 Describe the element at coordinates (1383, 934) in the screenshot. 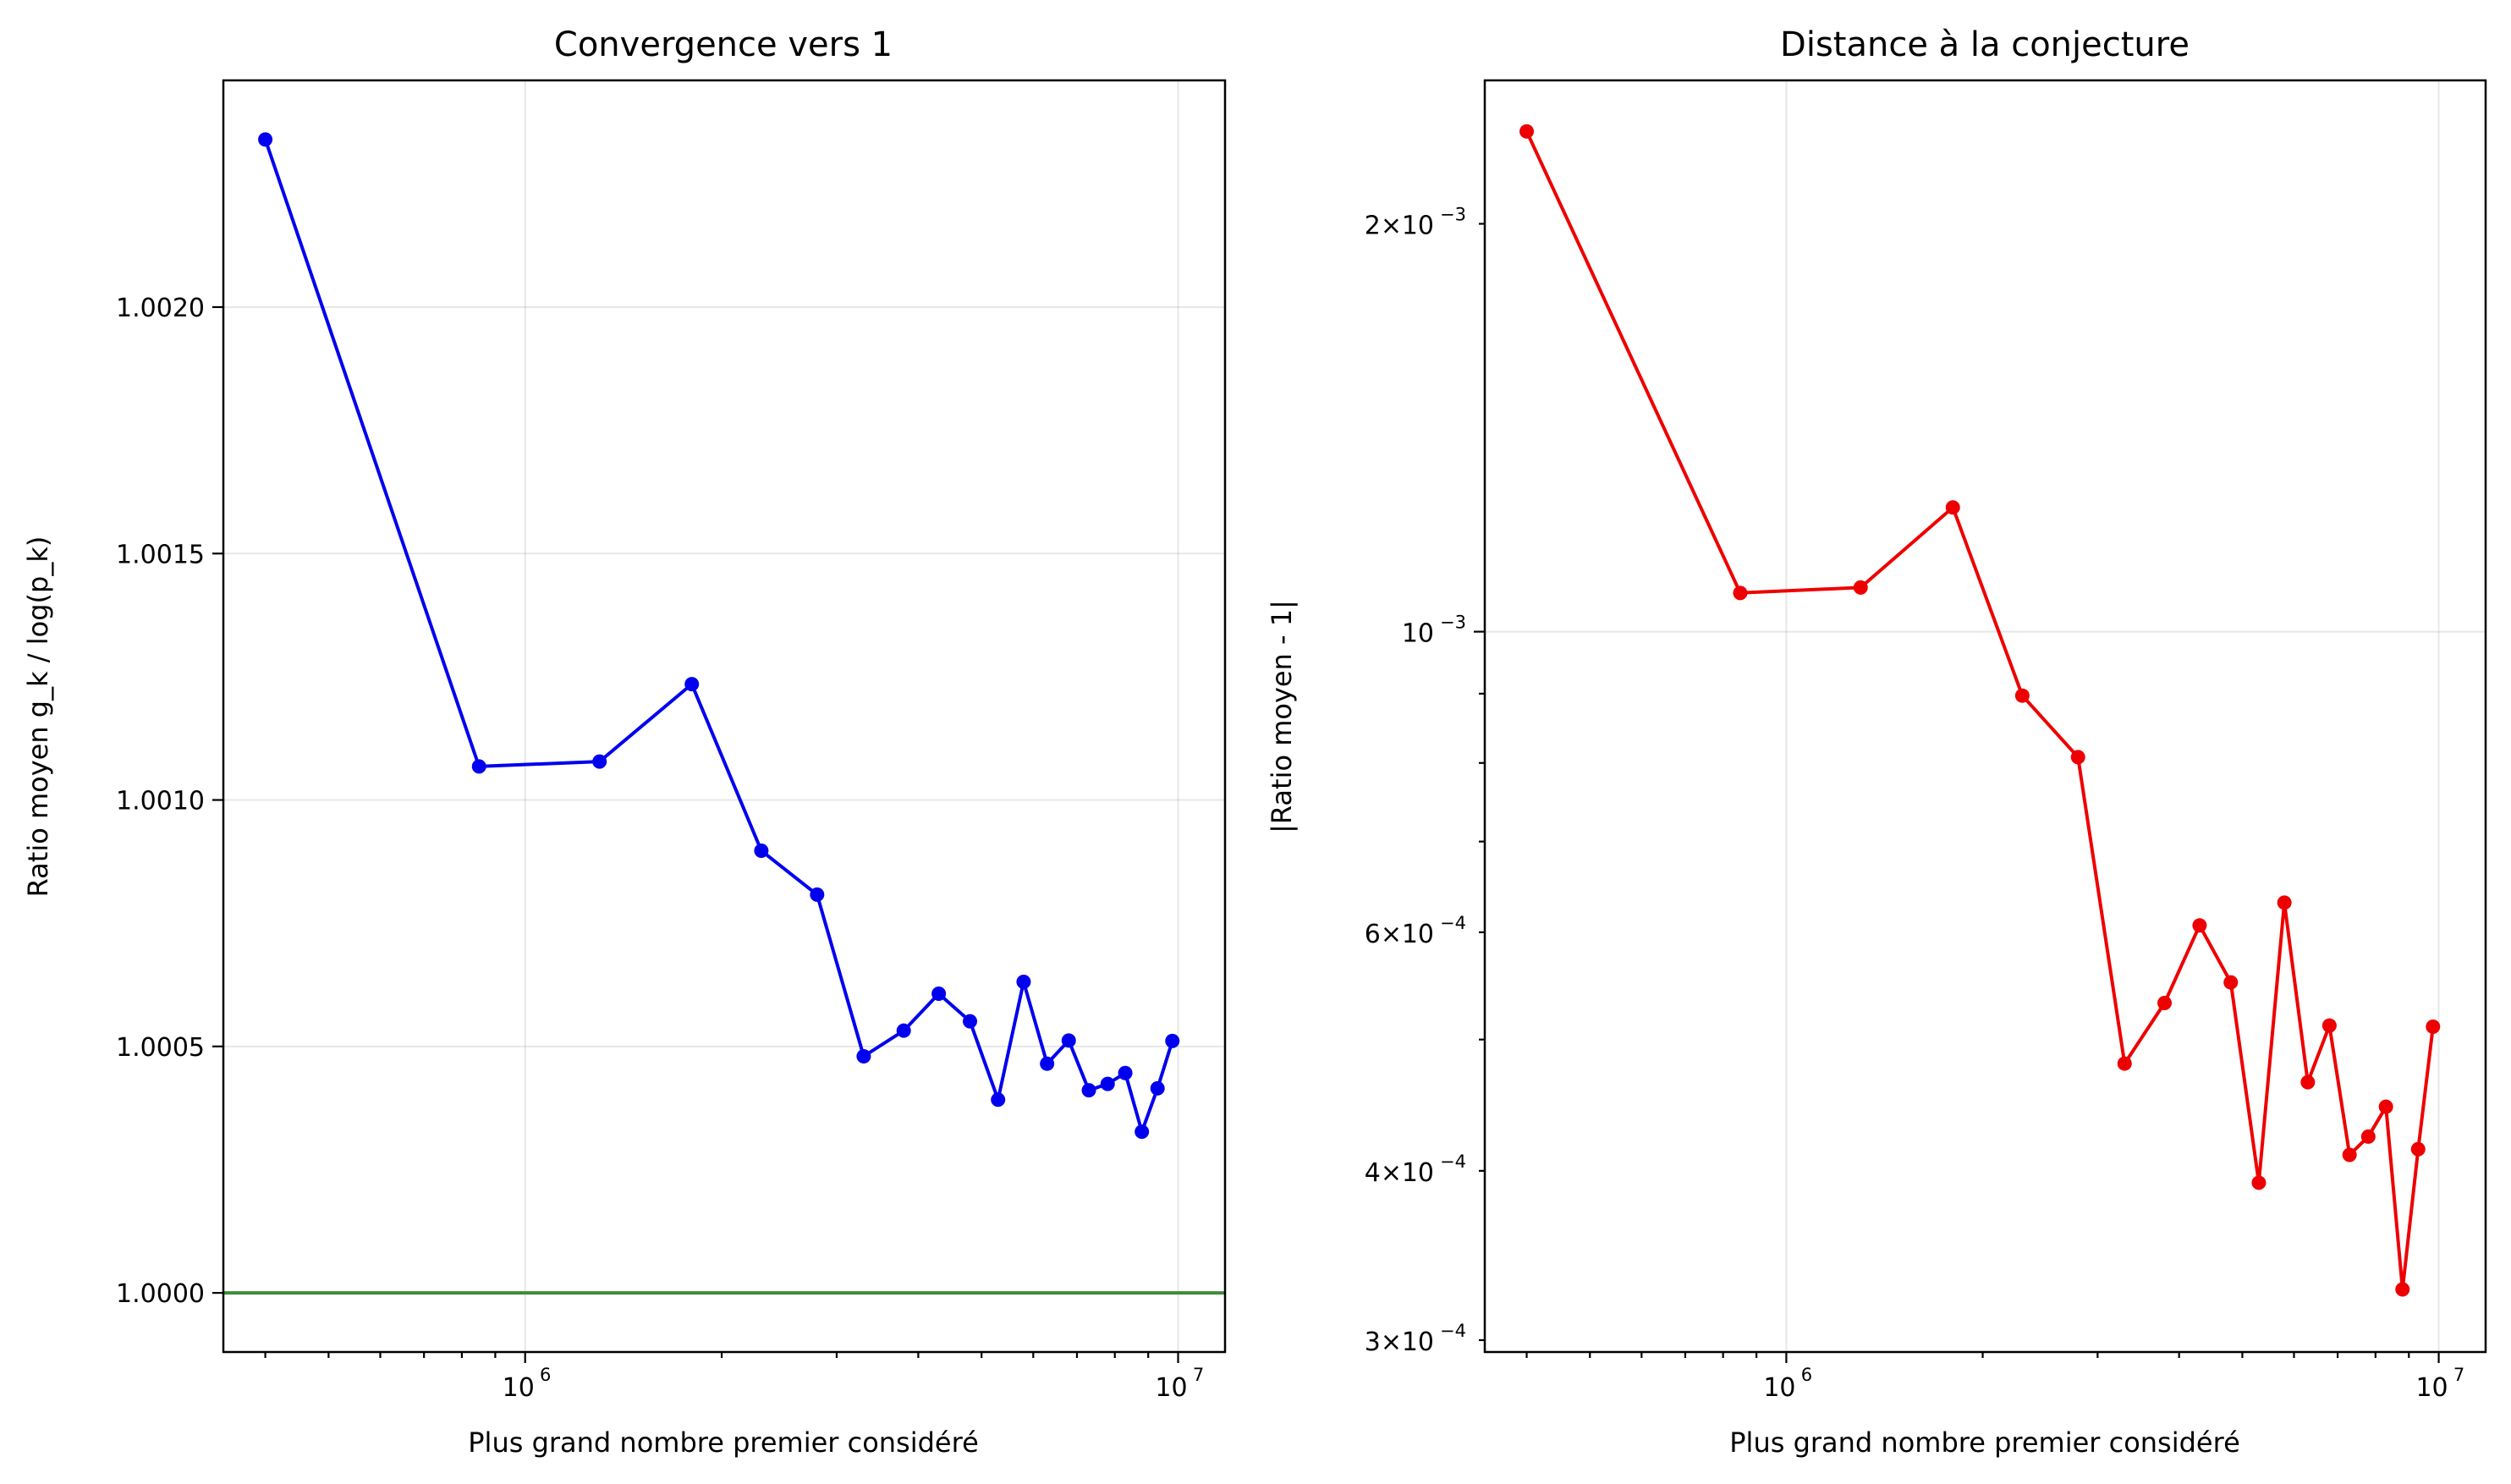

I see `y-tick-mantissa: 6×` at that location.